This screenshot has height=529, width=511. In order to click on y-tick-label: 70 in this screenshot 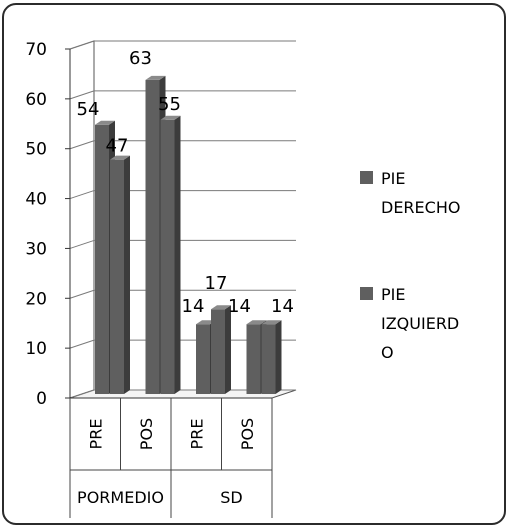, I will do `click(36, 50)`.